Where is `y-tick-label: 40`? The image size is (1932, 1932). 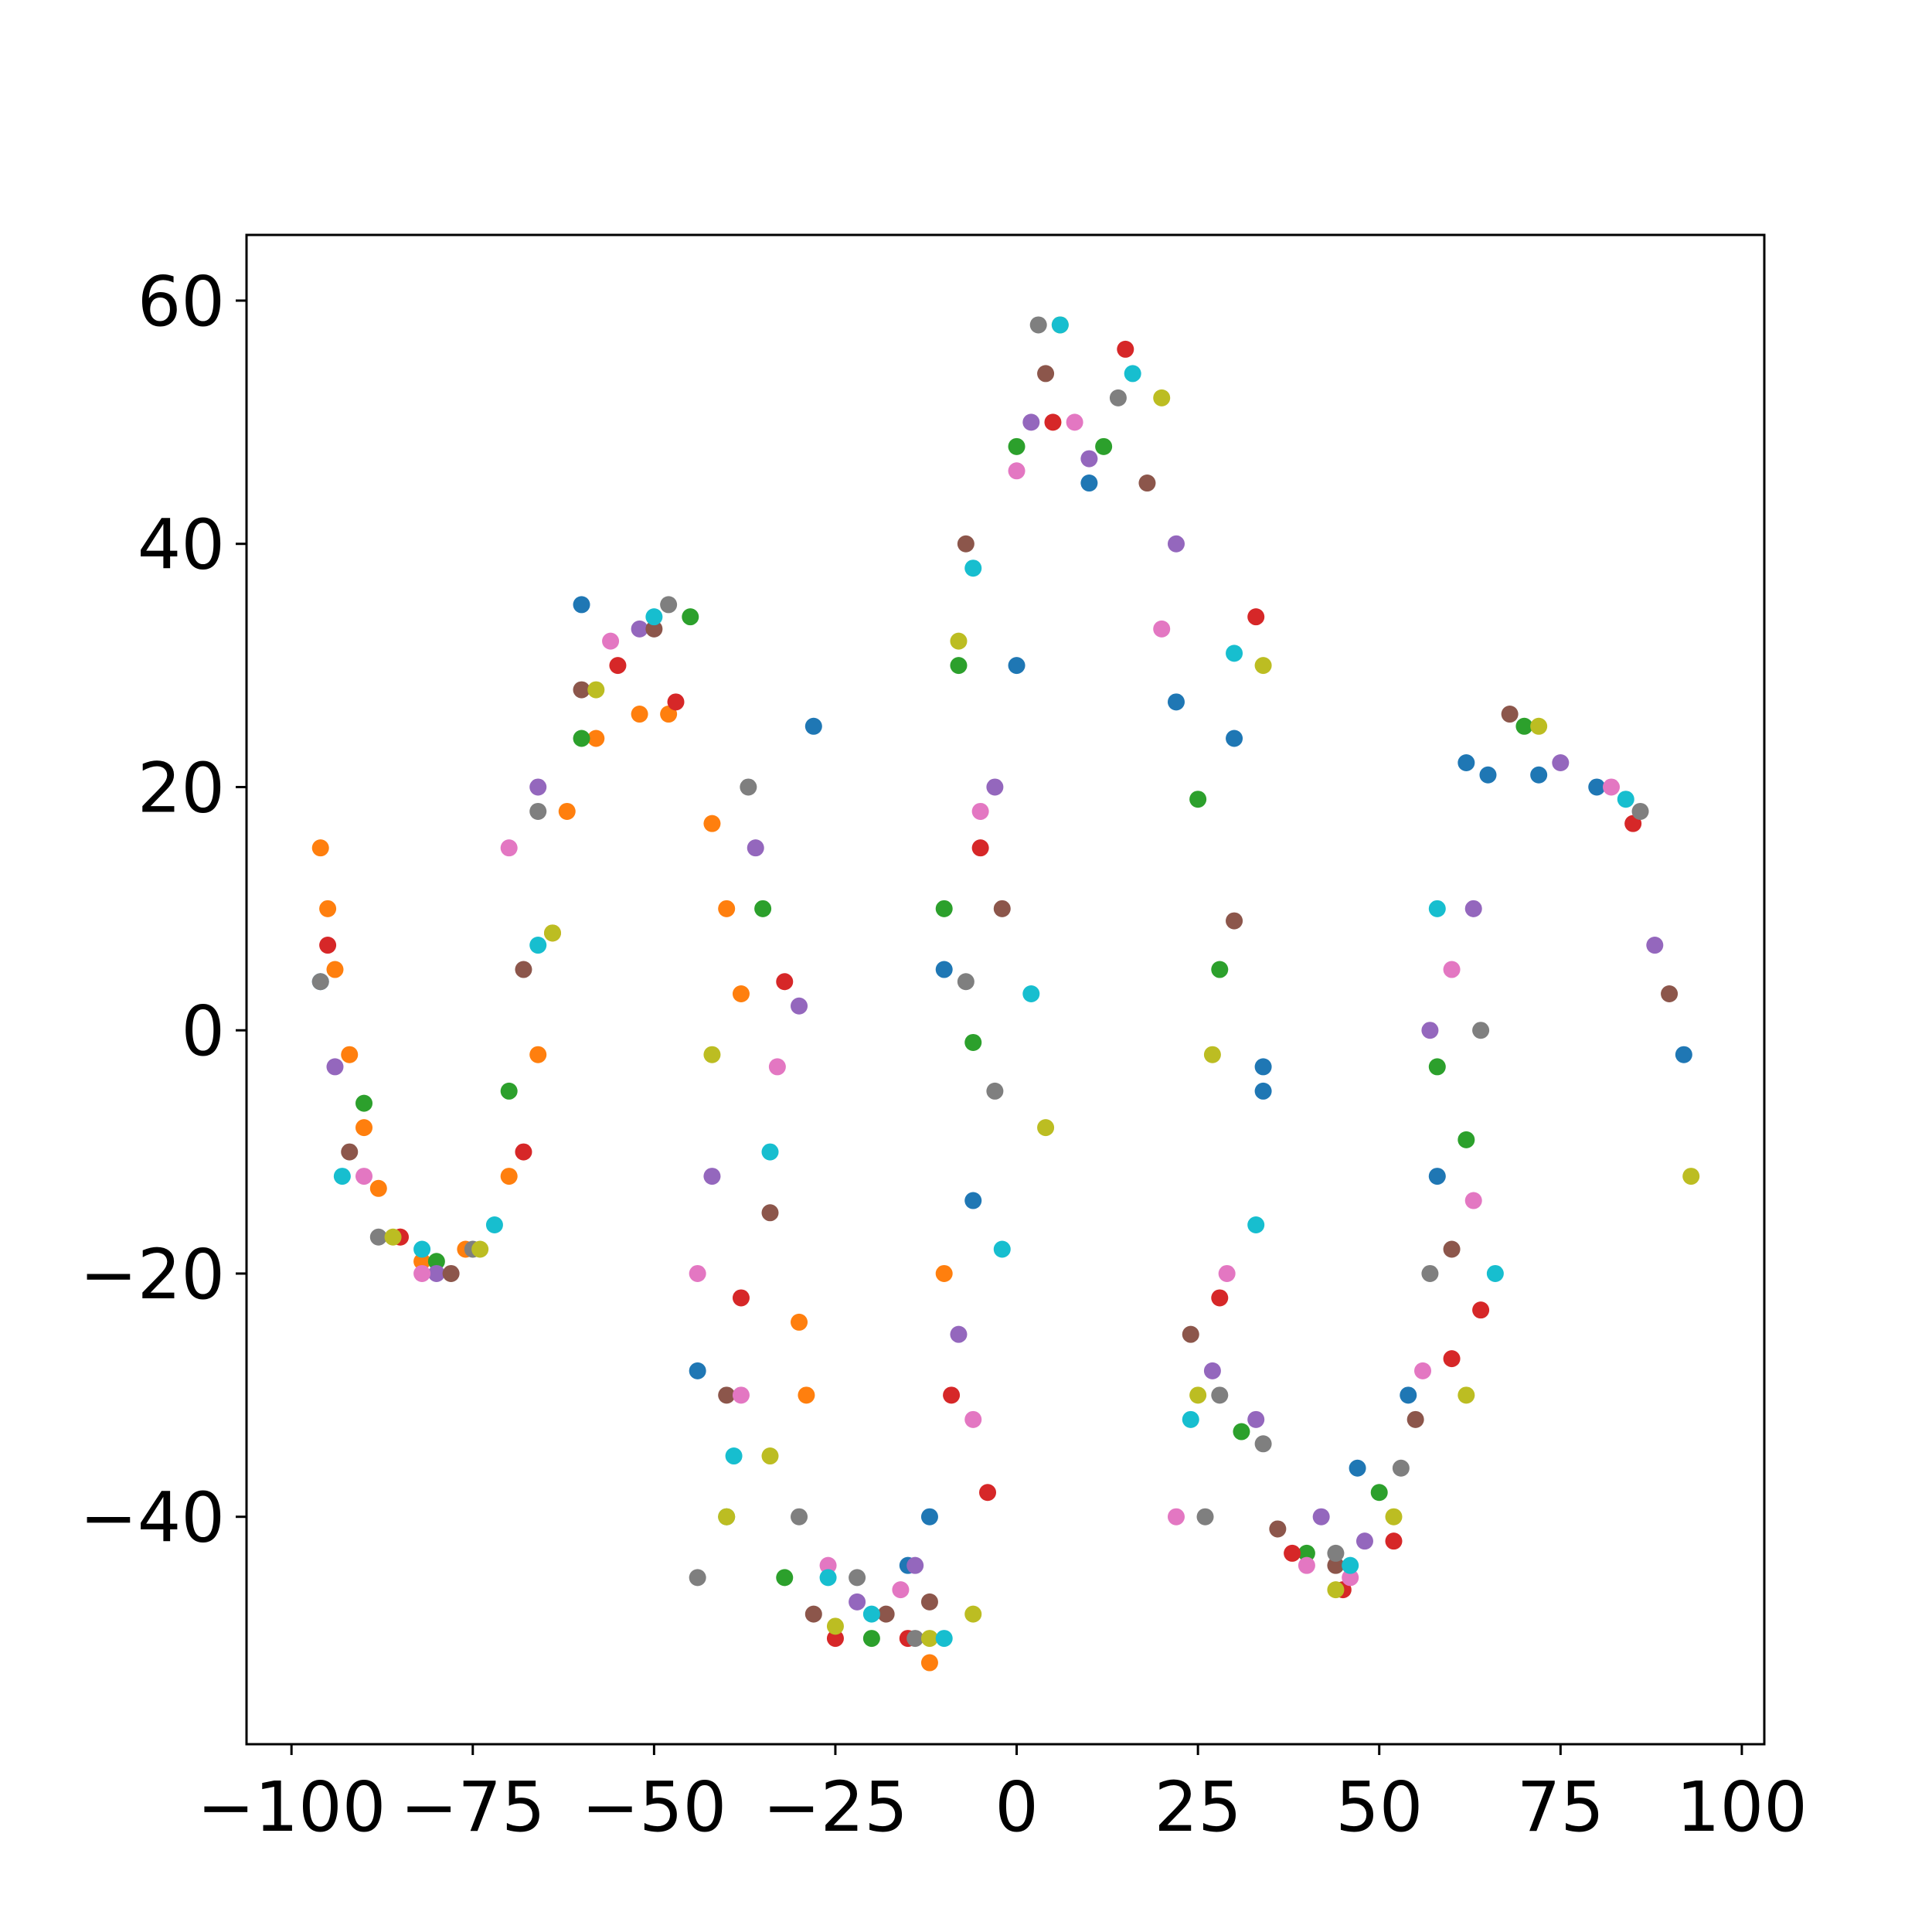
y-tick-label: 40 is located at coordinates (182, 545).